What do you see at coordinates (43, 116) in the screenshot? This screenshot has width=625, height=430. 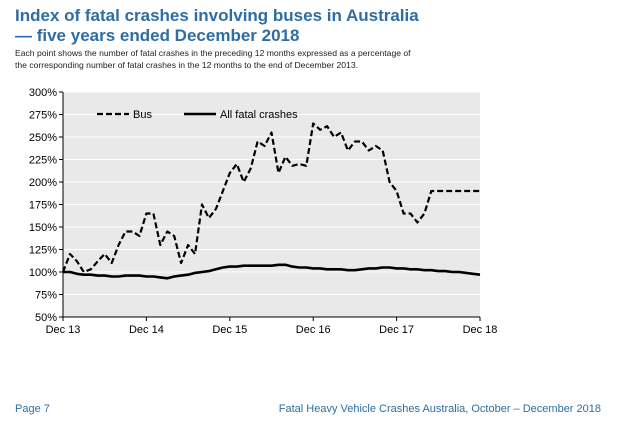 I see `y-tick-label: 275%` at bounding box center [43, 116].